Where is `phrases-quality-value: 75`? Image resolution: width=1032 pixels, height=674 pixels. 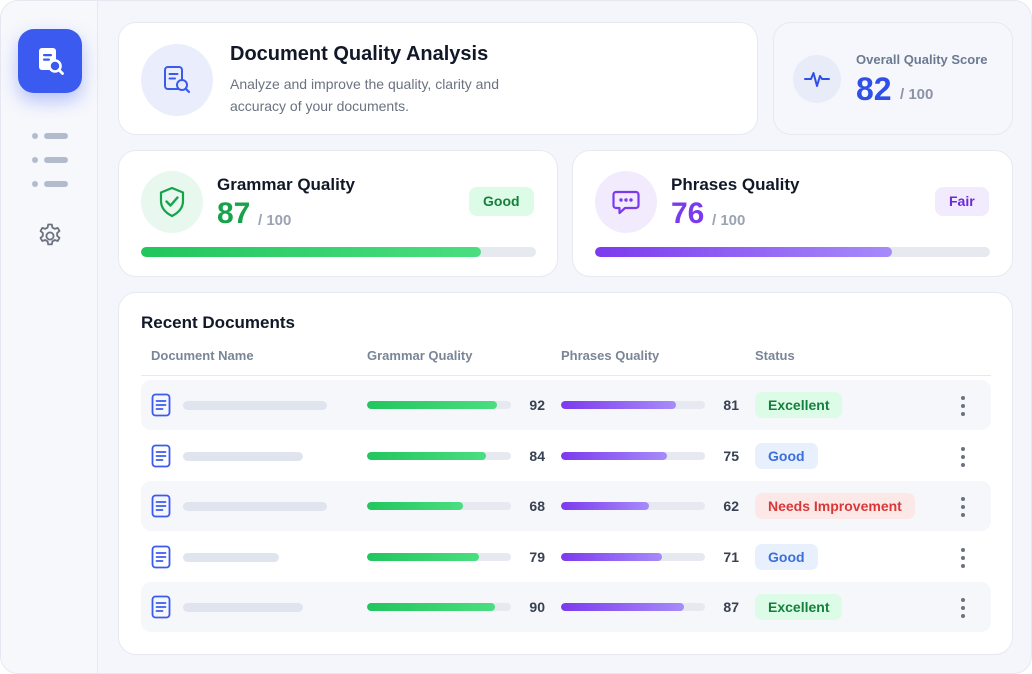
phrases-quality-value: 75 is located at coordinates (731, 456).